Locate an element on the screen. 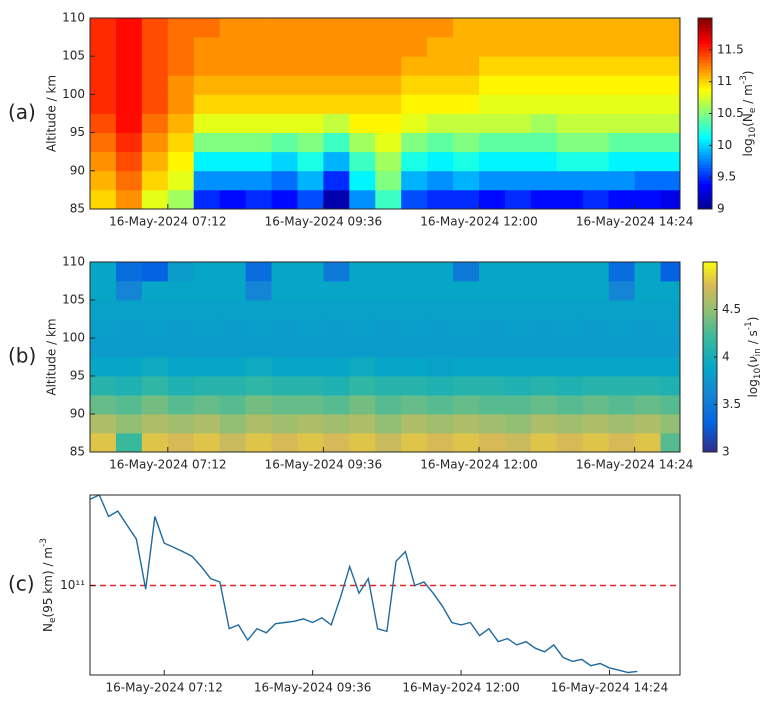 This screenshot has width=777, height=707. y-tick-label: 105 is located at coordinates (73, 300).